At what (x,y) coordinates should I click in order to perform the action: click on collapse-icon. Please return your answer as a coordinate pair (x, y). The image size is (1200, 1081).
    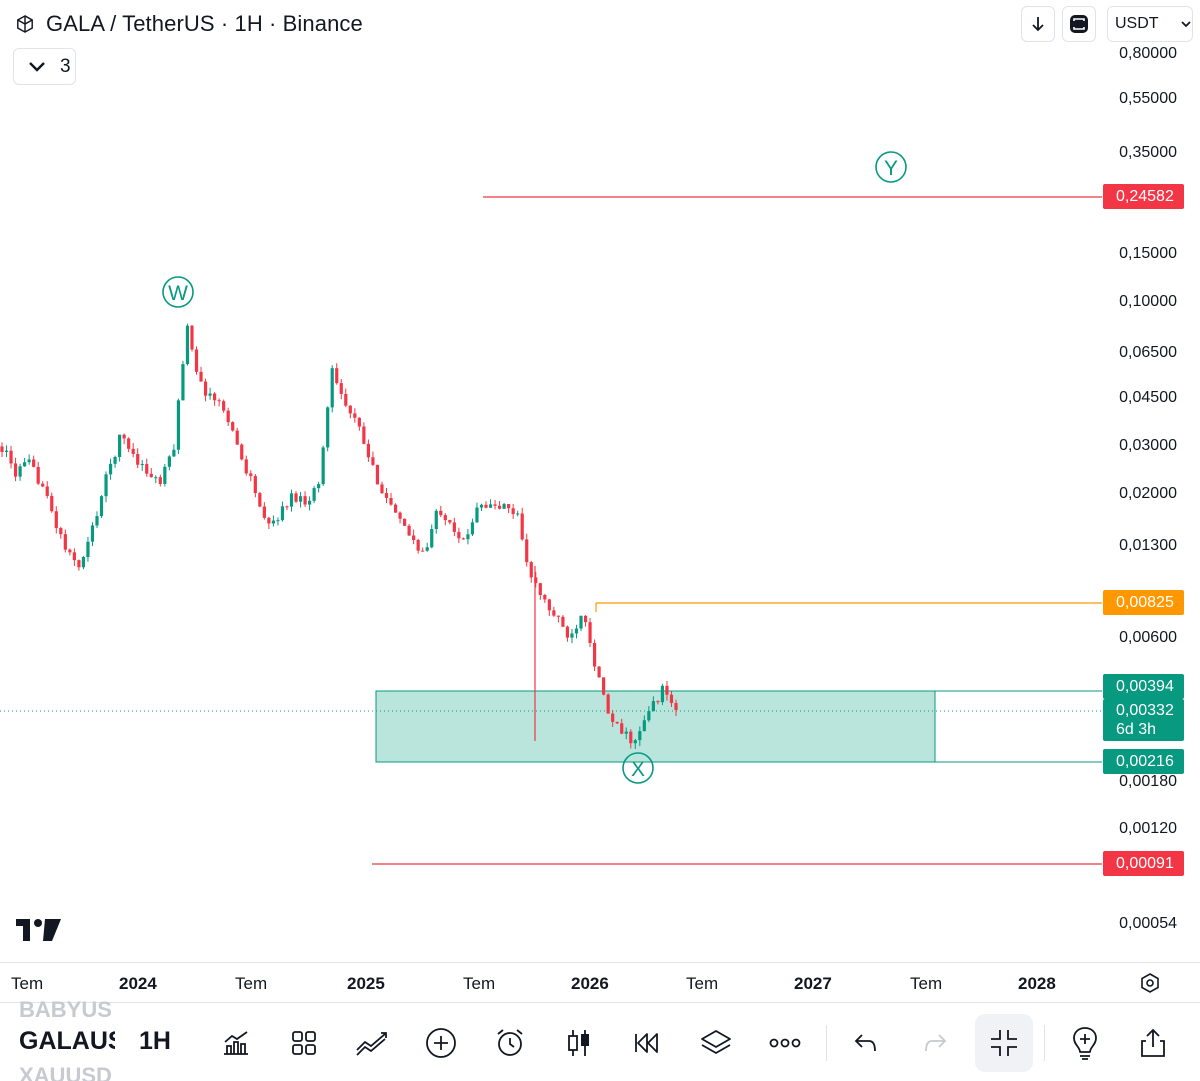
    Looking at the image, I should click on (1004, 1043).